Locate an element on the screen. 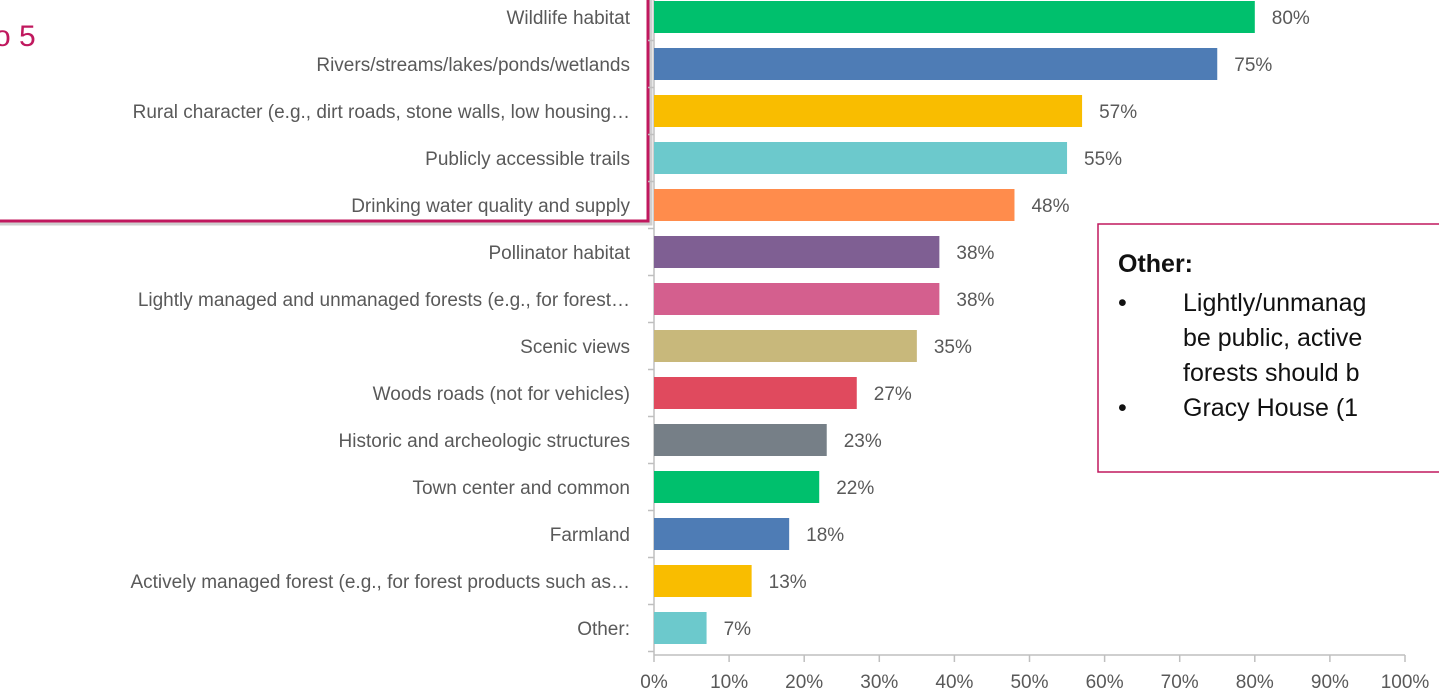  value-label: 23% is located at coordinates (863, 441).